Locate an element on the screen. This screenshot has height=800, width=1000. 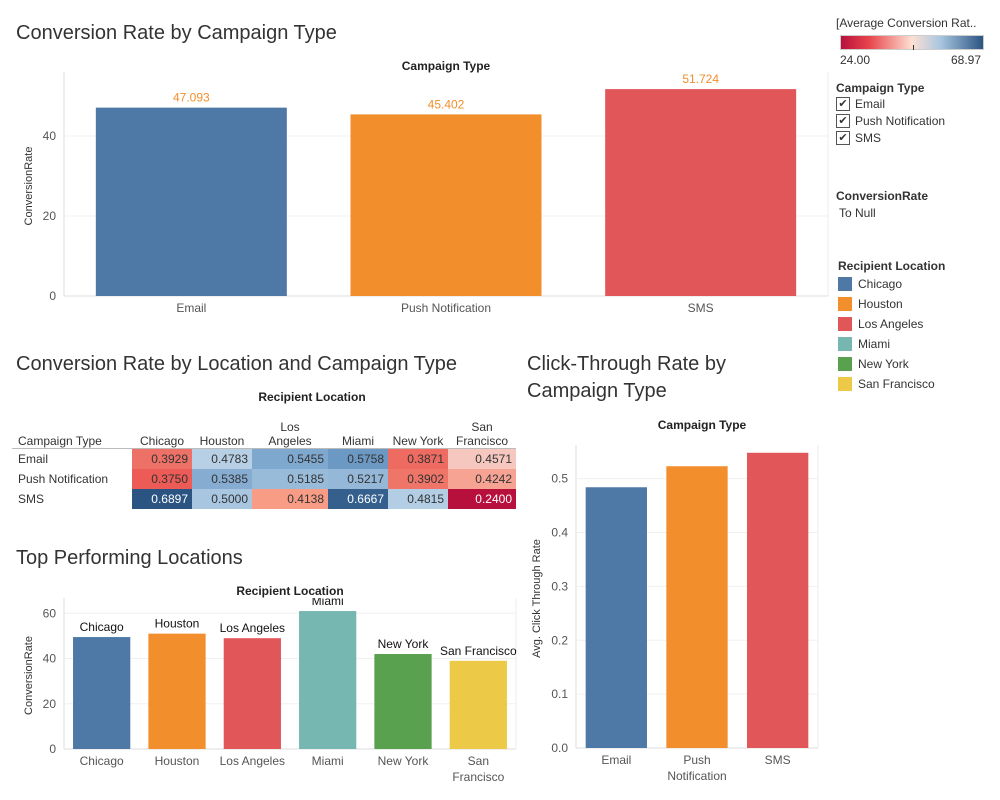
campaign-filter-label: Email is located at coordinates (870, 104).